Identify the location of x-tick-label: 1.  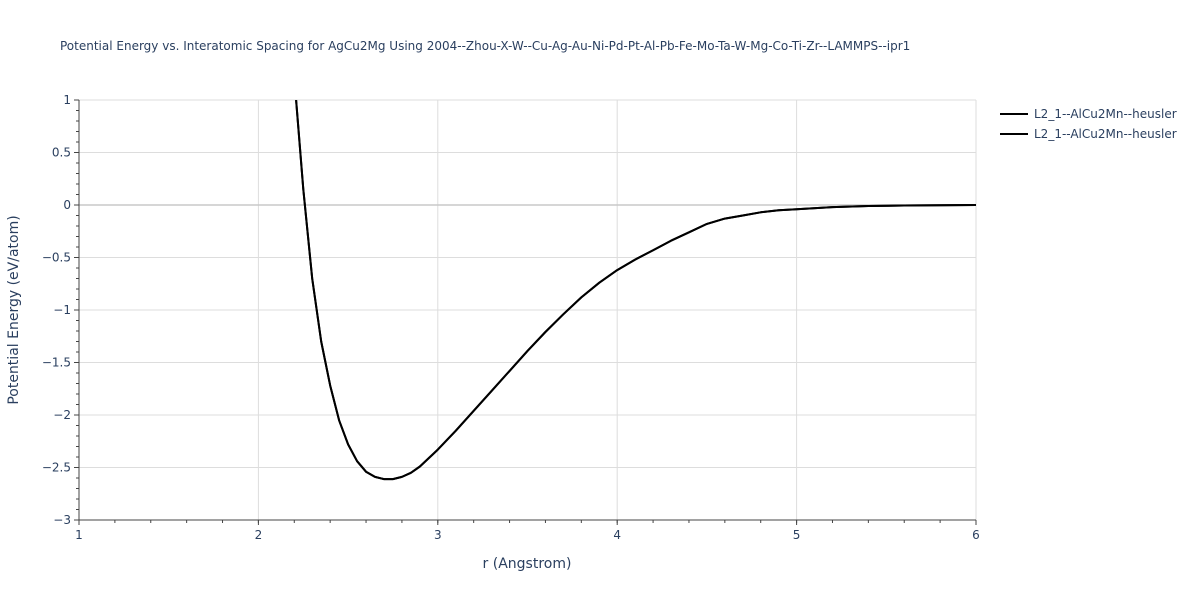
(79, 535).